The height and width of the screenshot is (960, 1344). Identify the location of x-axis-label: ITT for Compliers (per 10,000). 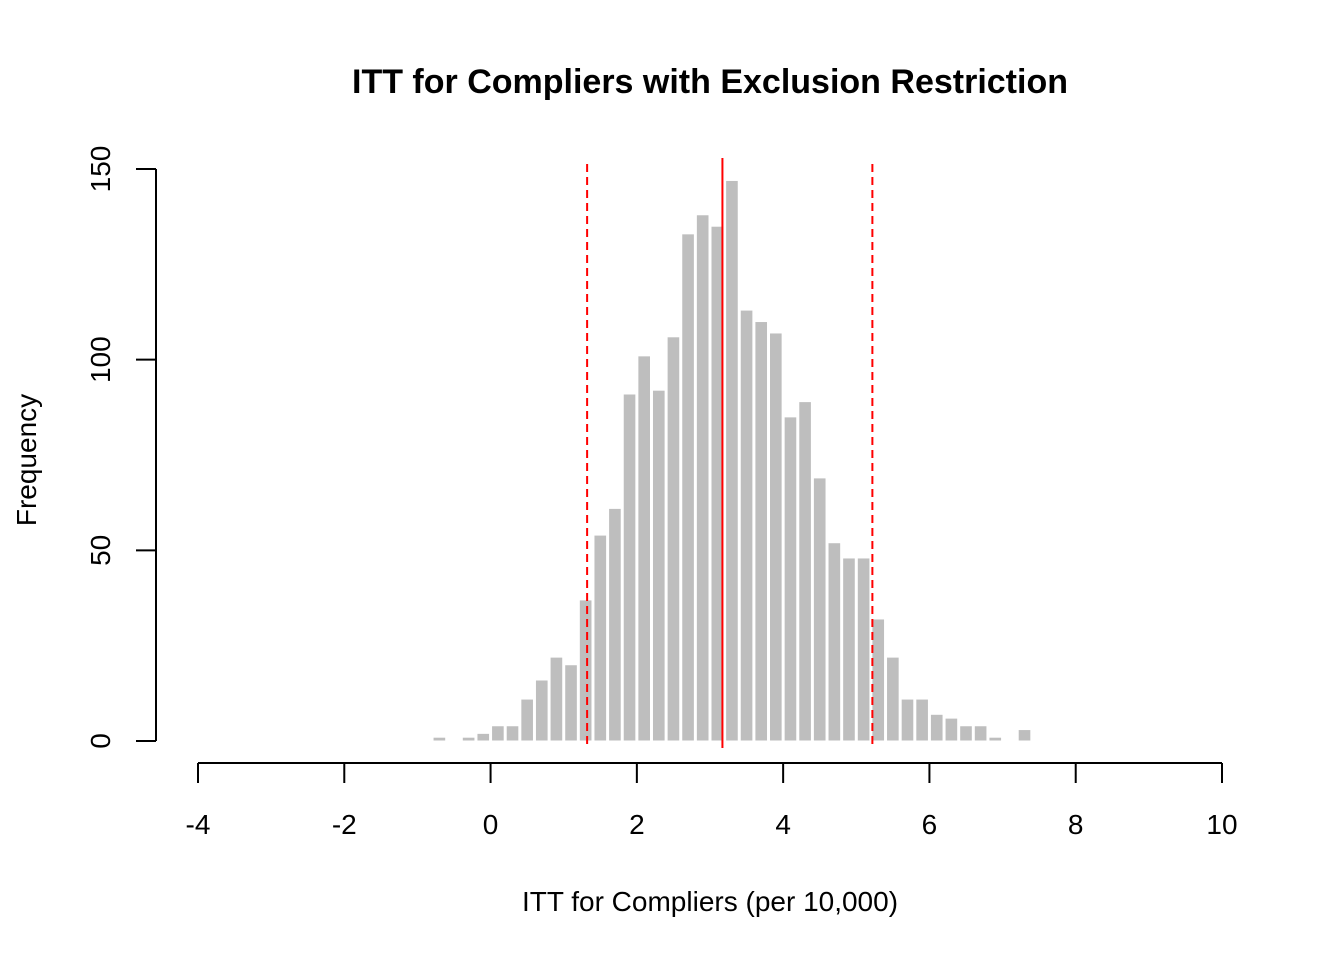
(710, 901).